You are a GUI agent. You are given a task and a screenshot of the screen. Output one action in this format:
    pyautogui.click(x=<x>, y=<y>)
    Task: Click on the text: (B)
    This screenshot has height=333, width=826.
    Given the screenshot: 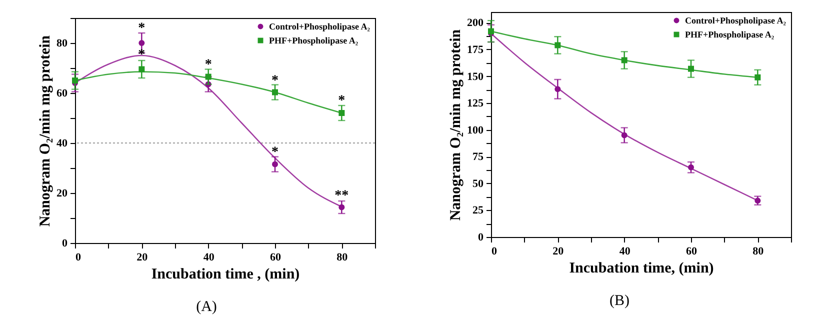 What is the action you would take?
    pyautogui.click(x=620, y=301)
    